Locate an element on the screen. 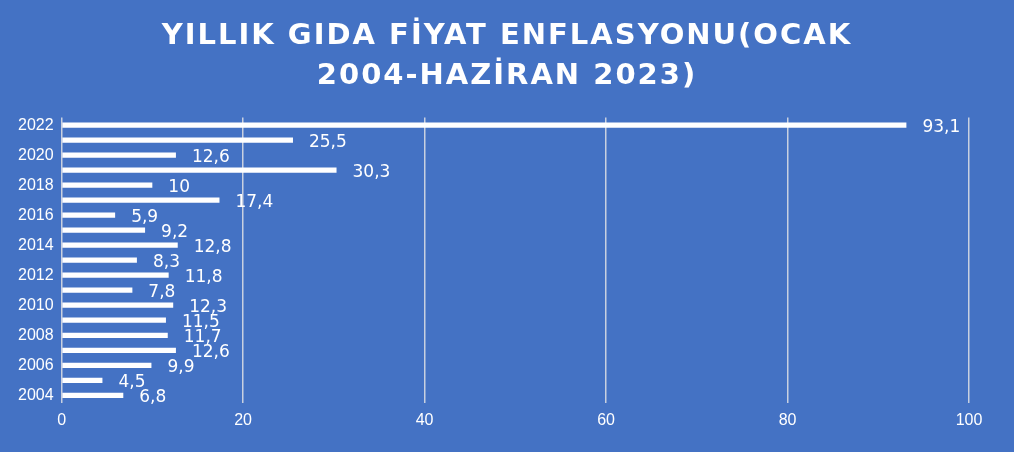 This screenshot has height=452, width=1014. y-tick-label: 2010 is located at coordinates (36, 304).